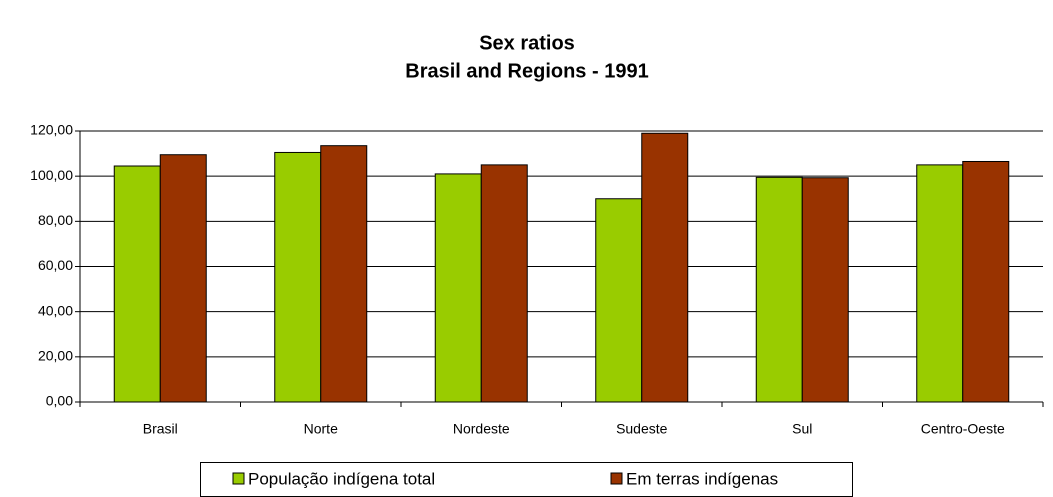 Image resolution: width=1053 pixels, height=497 pixels. What do you see at coordinates (59, 401) in the screenshot?
I see `y-tick-label: 0,00` at bounding box center [59, 401].